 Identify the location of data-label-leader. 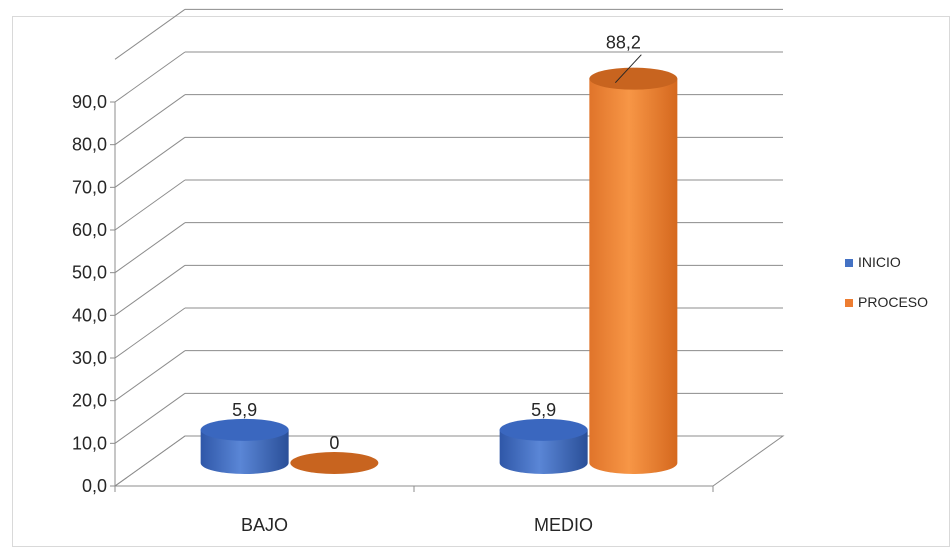
(628, 69).